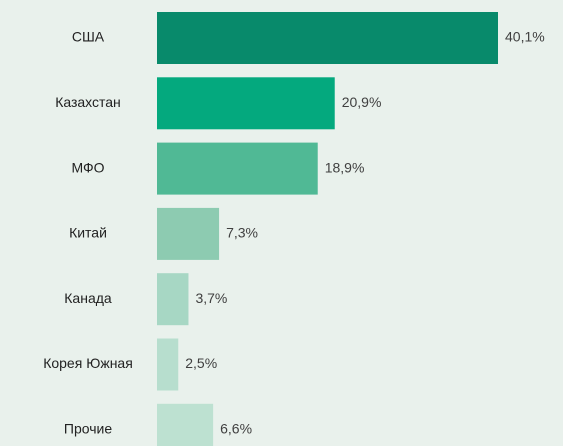  I want to click on category-label: Китай, so click(88, 233).